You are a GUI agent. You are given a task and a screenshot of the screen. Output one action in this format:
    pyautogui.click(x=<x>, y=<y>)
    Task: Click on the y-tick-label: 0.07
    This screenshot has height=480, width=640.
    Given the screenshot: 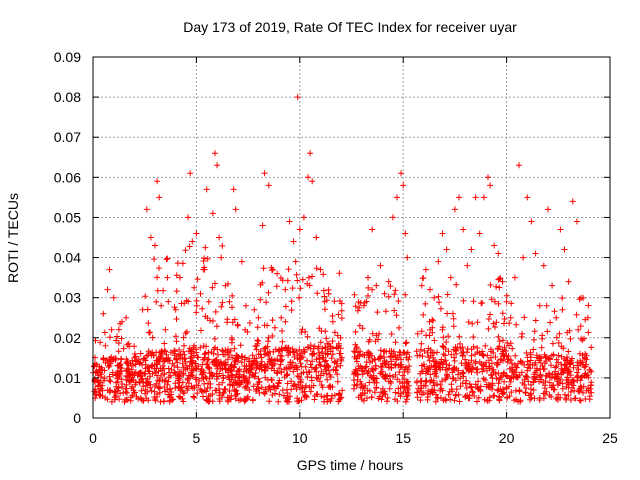 What is the action you would take?
    pyautogui.click(x=67, y=137)
    